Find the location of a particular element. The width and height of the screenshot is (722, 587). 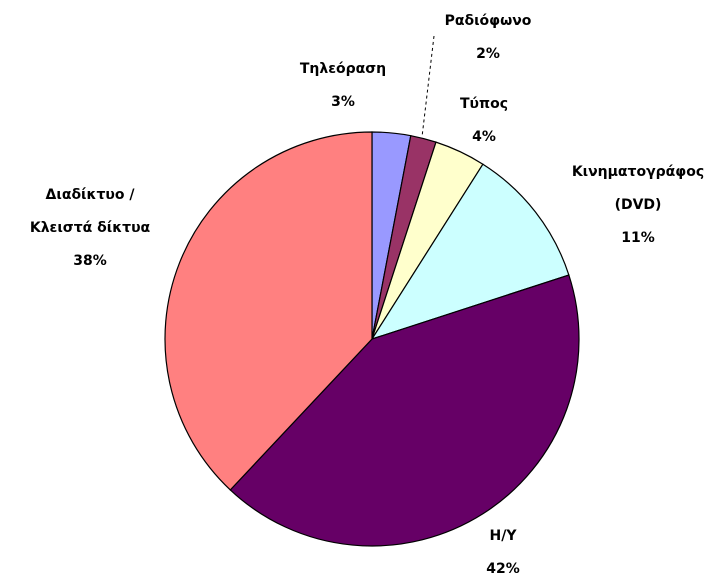

category-label: Τύπος is located at coordinates (484, 104).